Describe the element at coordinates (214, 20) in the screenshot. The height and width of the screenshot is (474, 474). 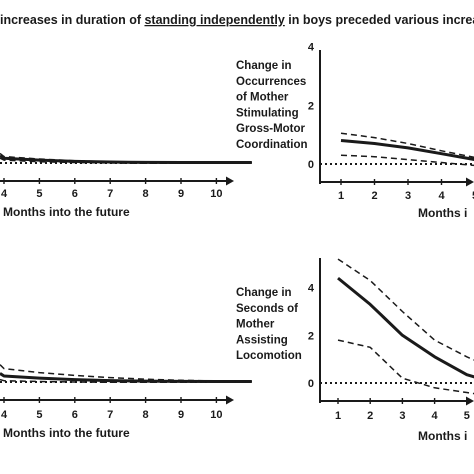
I see `title-underlined: standing independently` at that location.